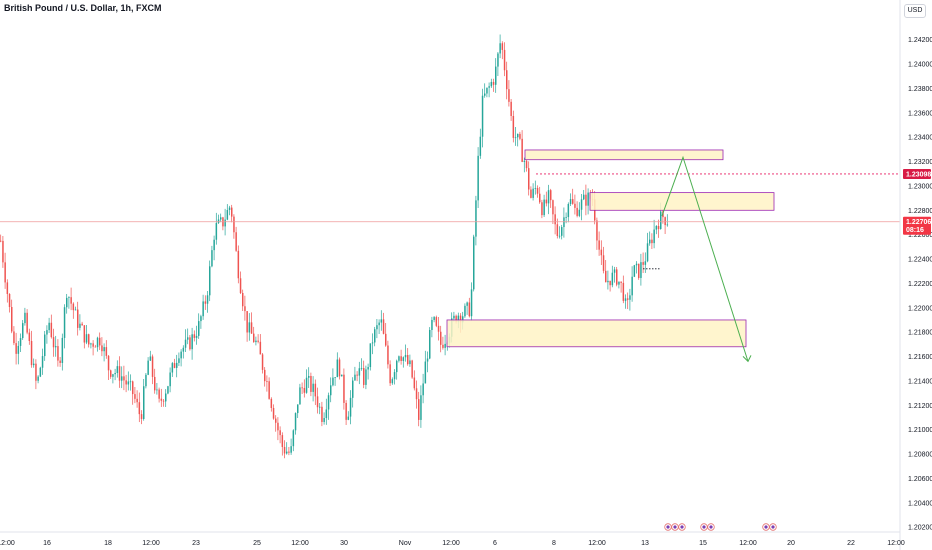 The height and width of the screenshot is (550, 932). What do you see at coordinates (920, 89) in the screenshot?
I see `price-tick-label: 1.23800` at bounding box center [920, 89].